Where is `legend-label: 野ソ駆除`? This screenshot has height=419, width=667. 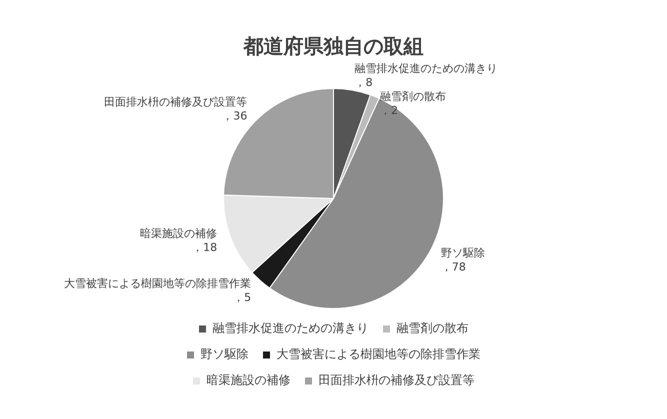
legend-label: 野ソ駆除 is located at coordinates (224, 354).